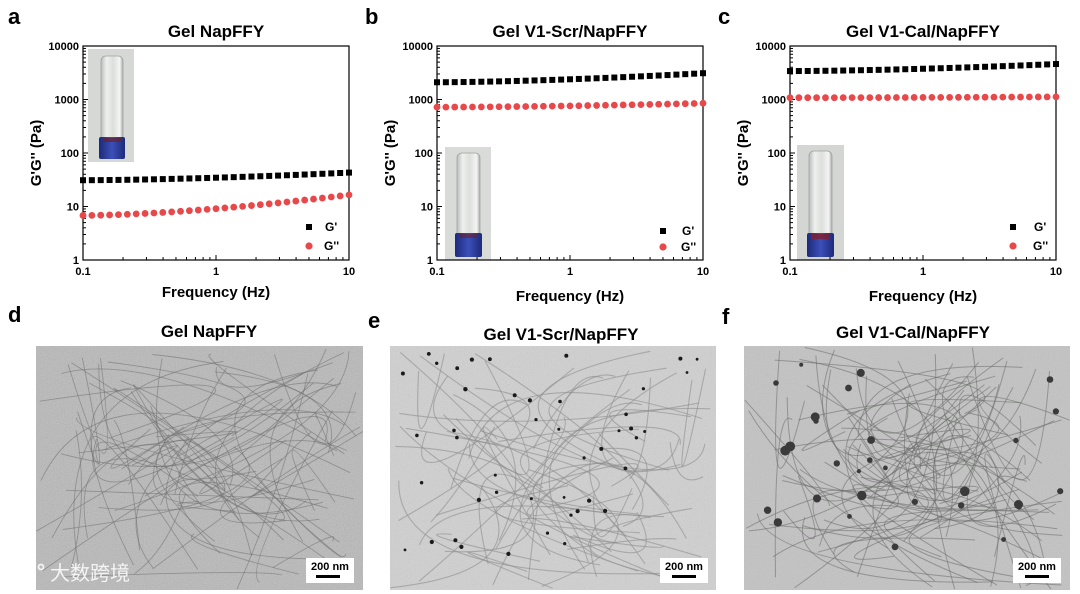 The height and width of the screenshot is (594, 1080). What do you see at coordinates (430, 261) in the screenshot?
I see `y-tick-label: 1` at bounding box center [430, 261].